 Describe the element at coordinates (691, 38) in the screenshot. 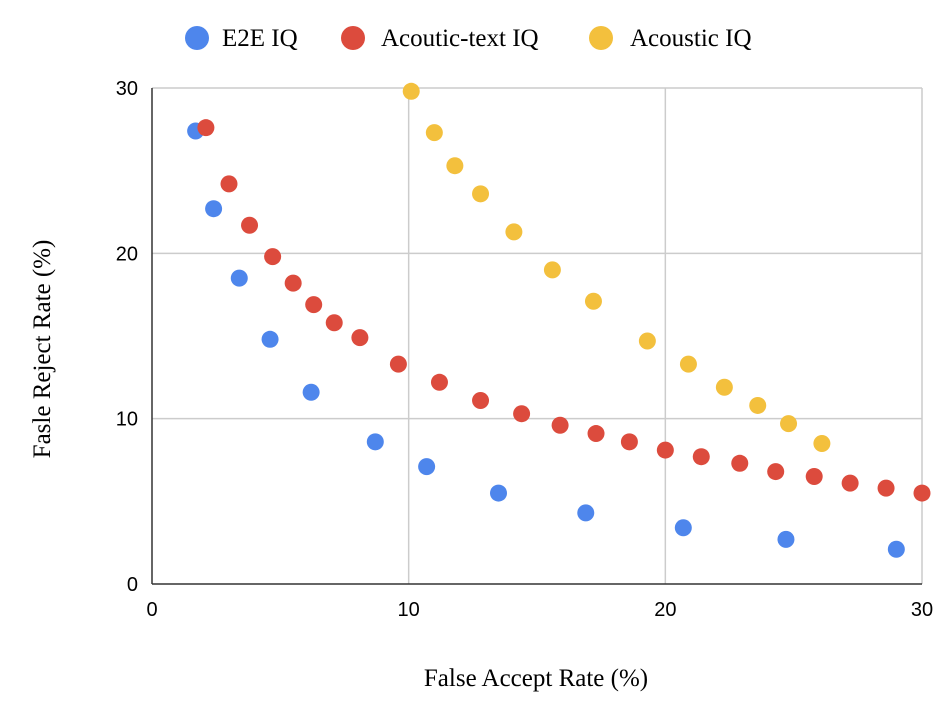

I see `legend-label: Acoustic IQ` at that location.